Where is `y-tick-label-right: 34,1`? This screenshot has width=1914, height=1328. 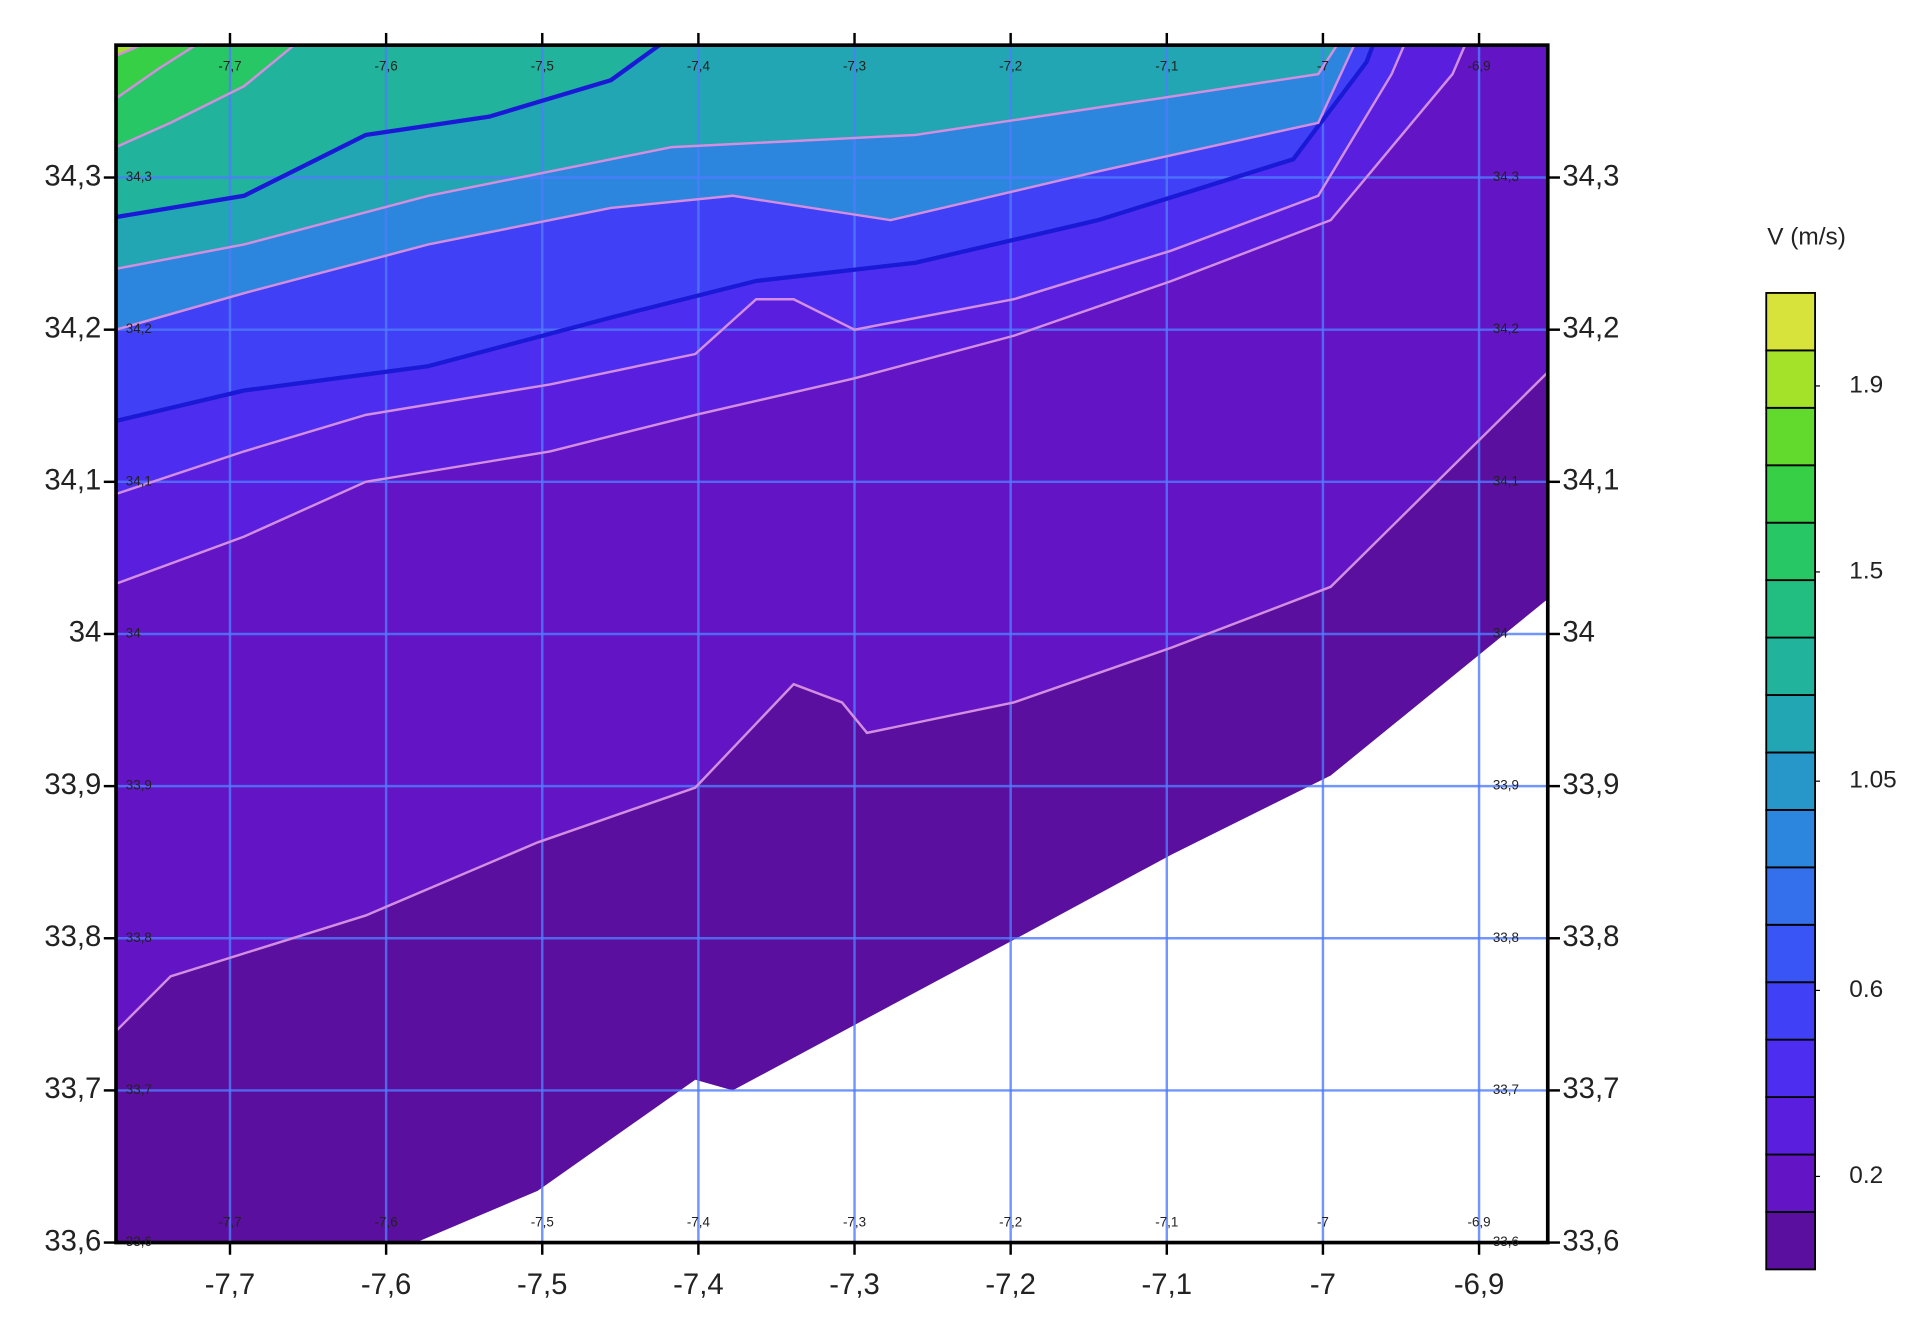 y-tick-label-right: 34,1 is located at coordinates (1590, 480).